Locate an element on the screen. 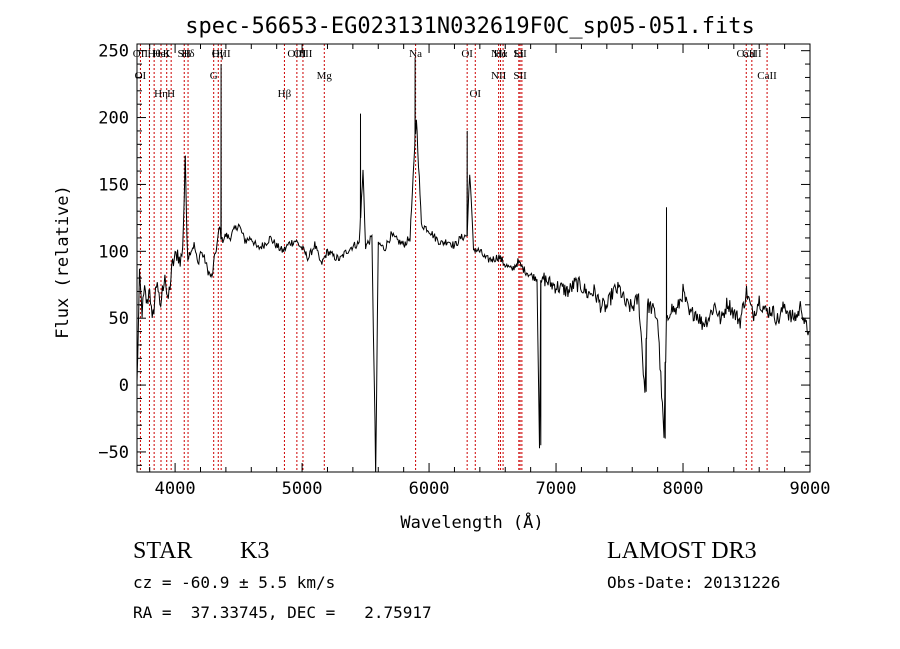 This screenshot has height=649, width=900. y-tick-label: 250 is located at coordinates (113, 52).